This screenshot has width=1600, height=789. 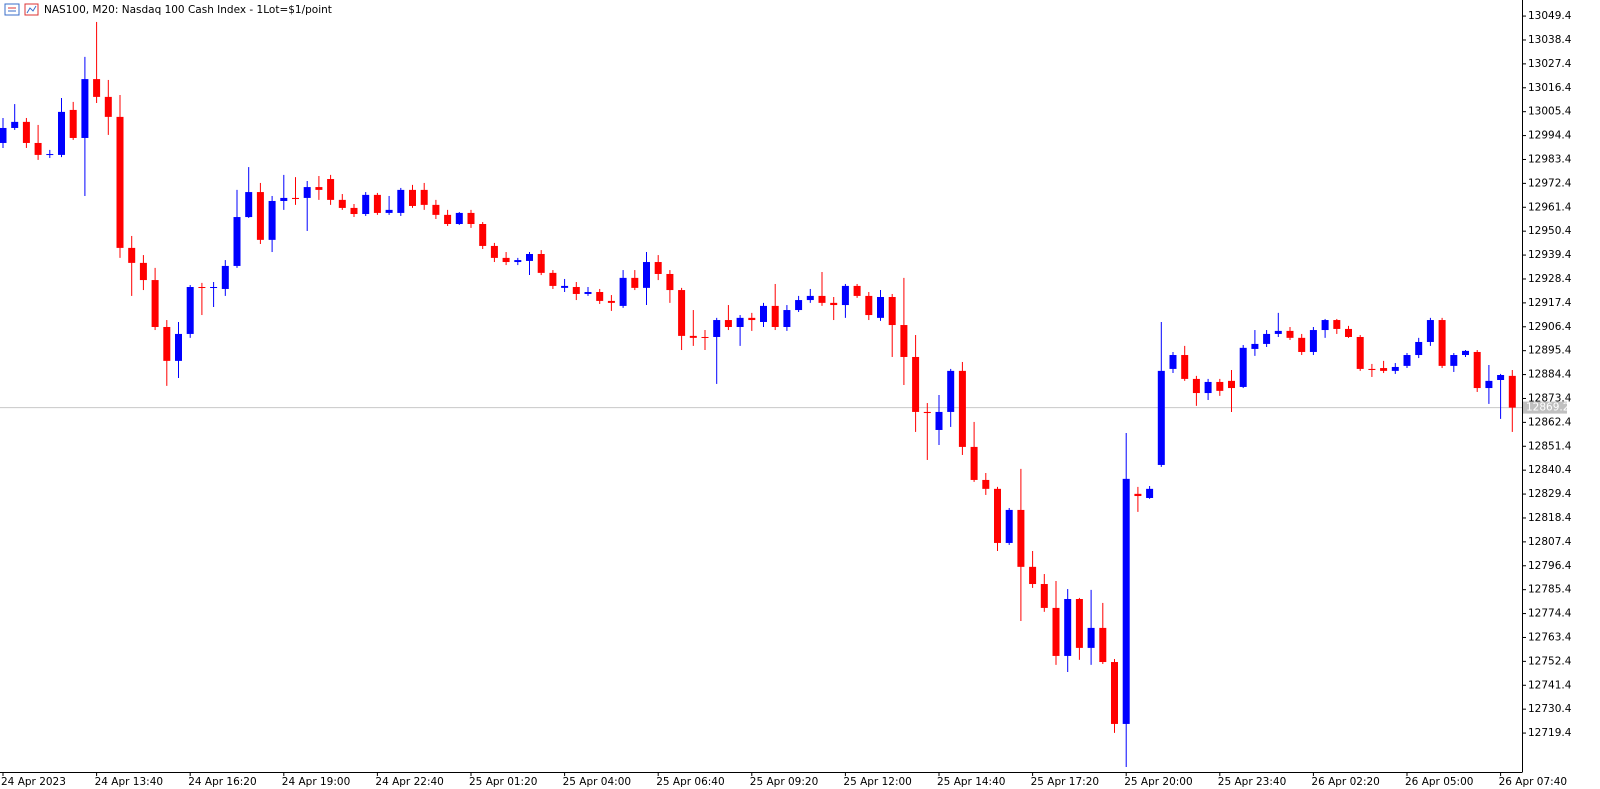 What do you see at coordinates (1550, 566) in the screenshot?
I see `y-tick-label: 12796.4` at bounding box center [1550, 566].